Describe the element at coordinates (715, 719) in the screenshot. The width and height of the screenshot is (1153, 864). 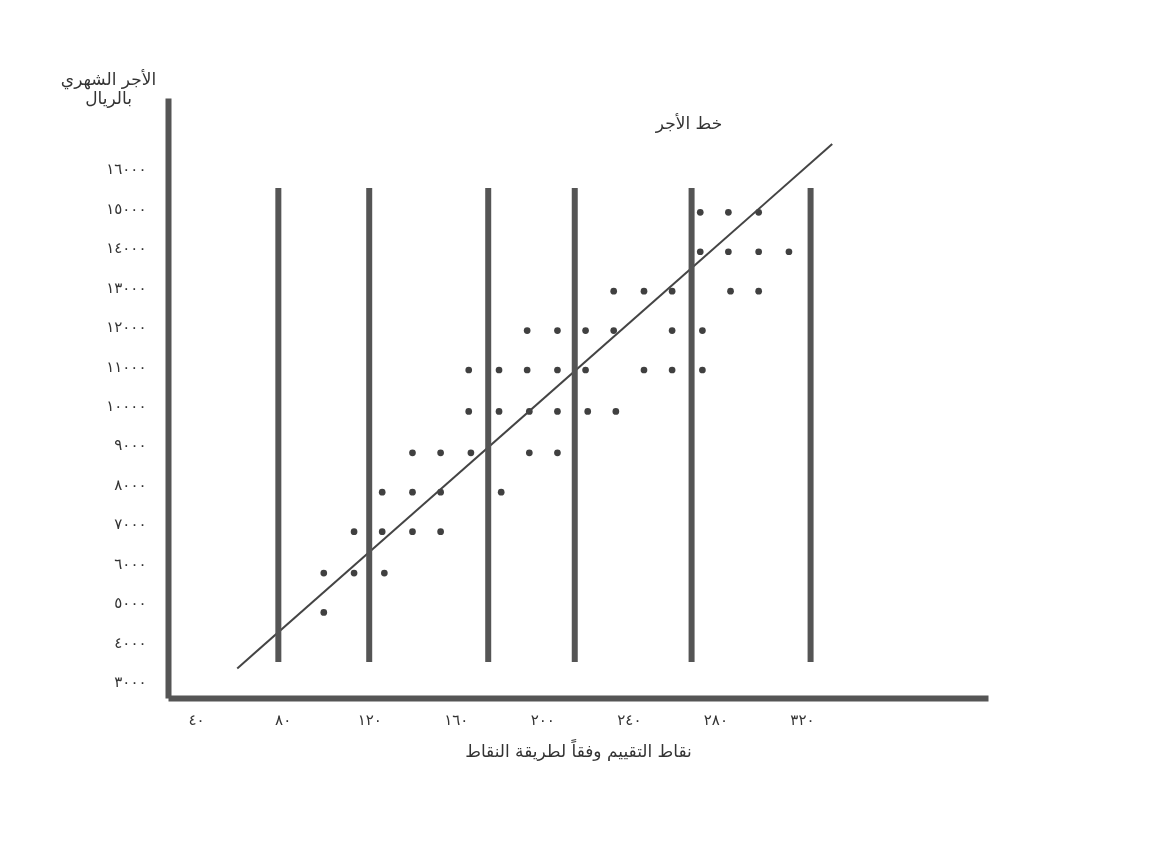
I see `x-tick-label: ٢٨٠` at that location.